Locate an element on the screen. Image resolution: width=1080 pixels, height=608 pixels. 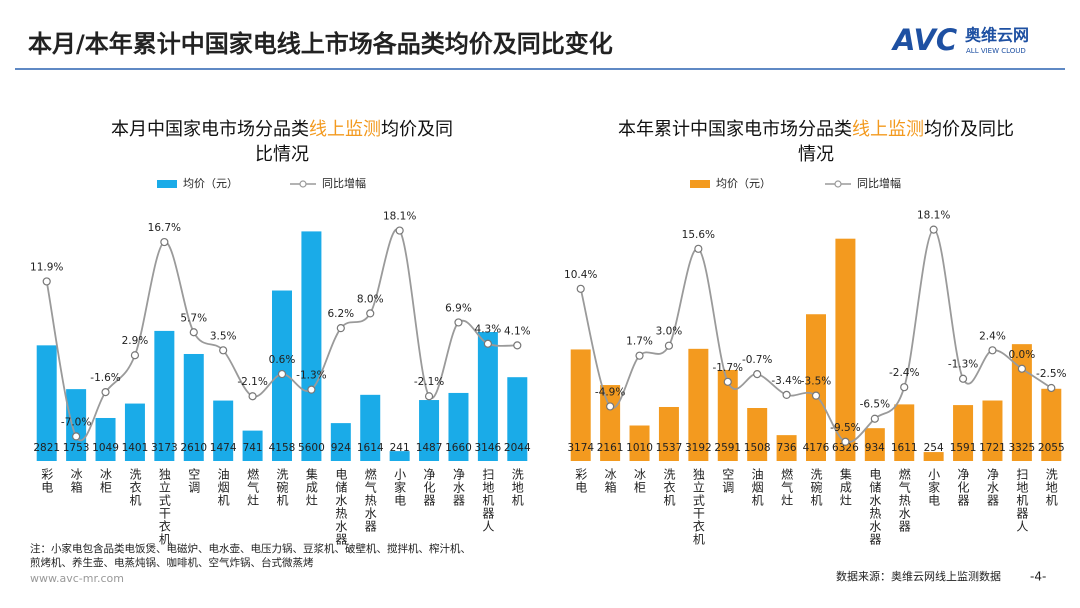
line-value-label: 10.4% is located at coordinates (580, 275).